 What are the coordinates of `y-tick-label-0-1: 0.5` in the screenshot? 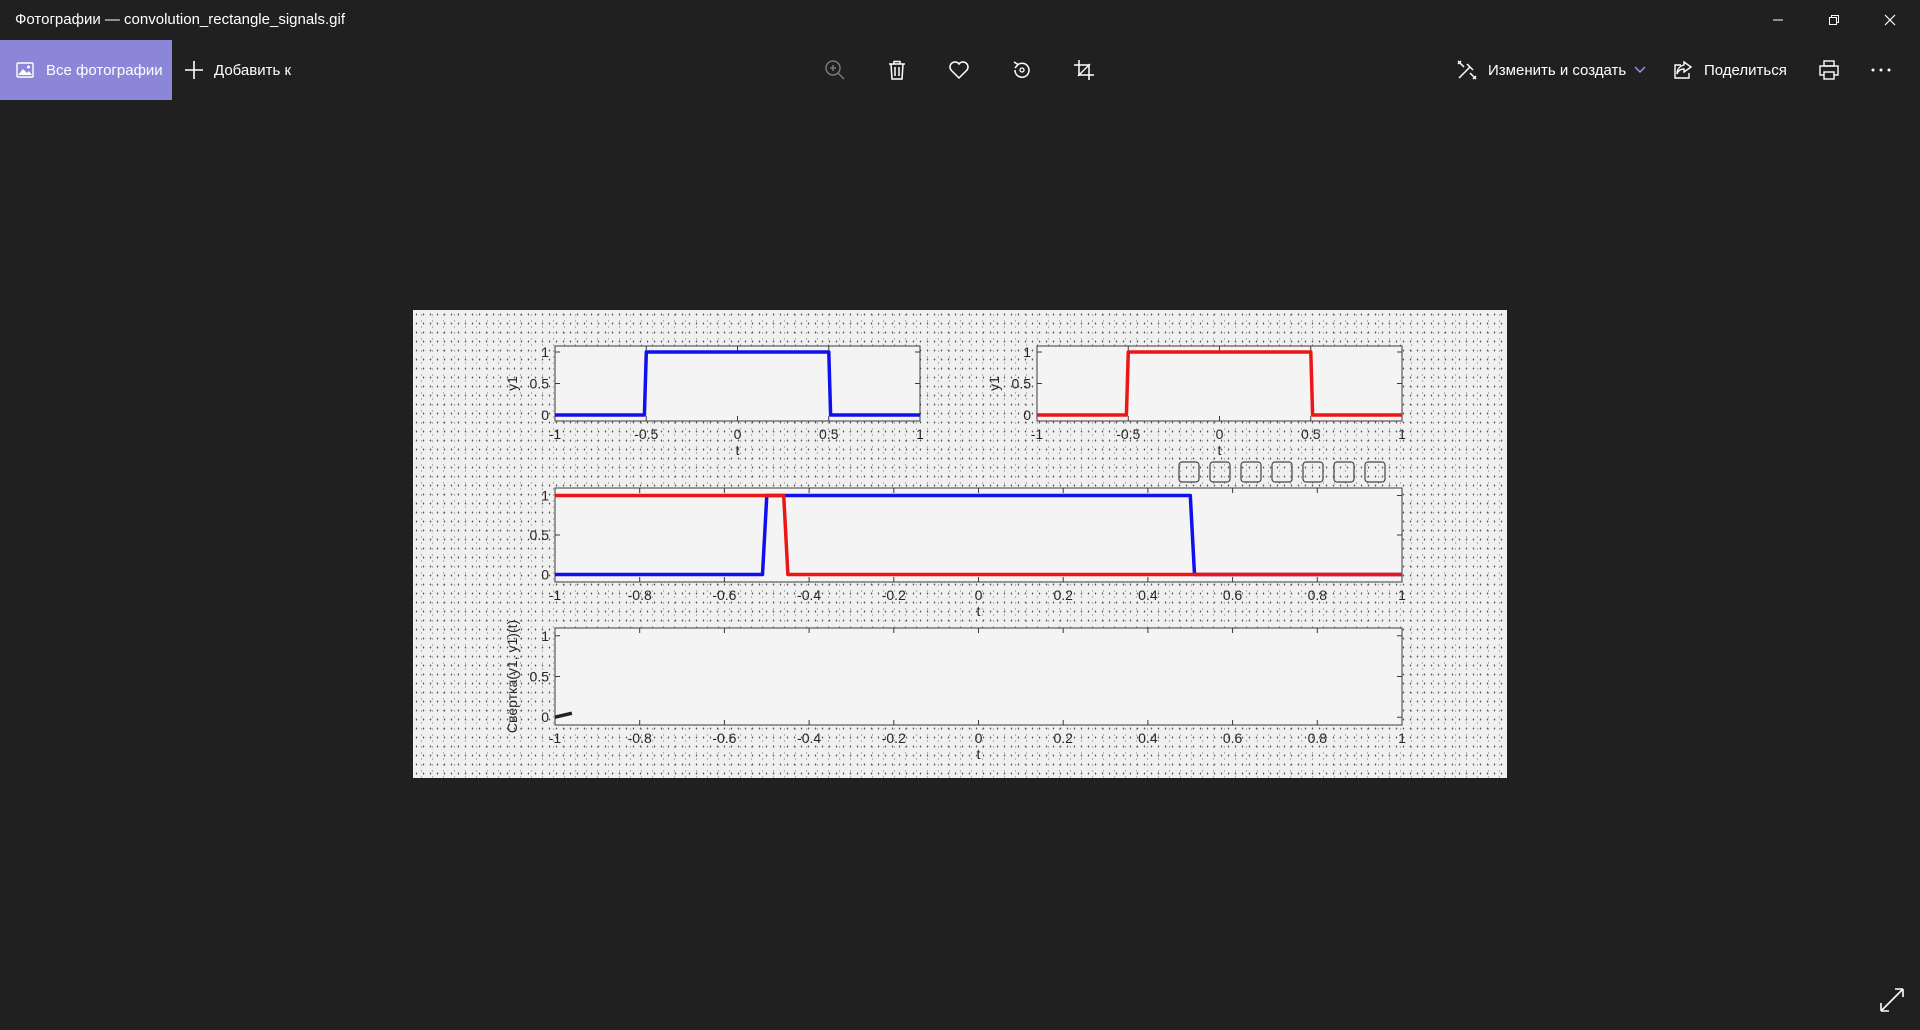 It's located at (540, 384).